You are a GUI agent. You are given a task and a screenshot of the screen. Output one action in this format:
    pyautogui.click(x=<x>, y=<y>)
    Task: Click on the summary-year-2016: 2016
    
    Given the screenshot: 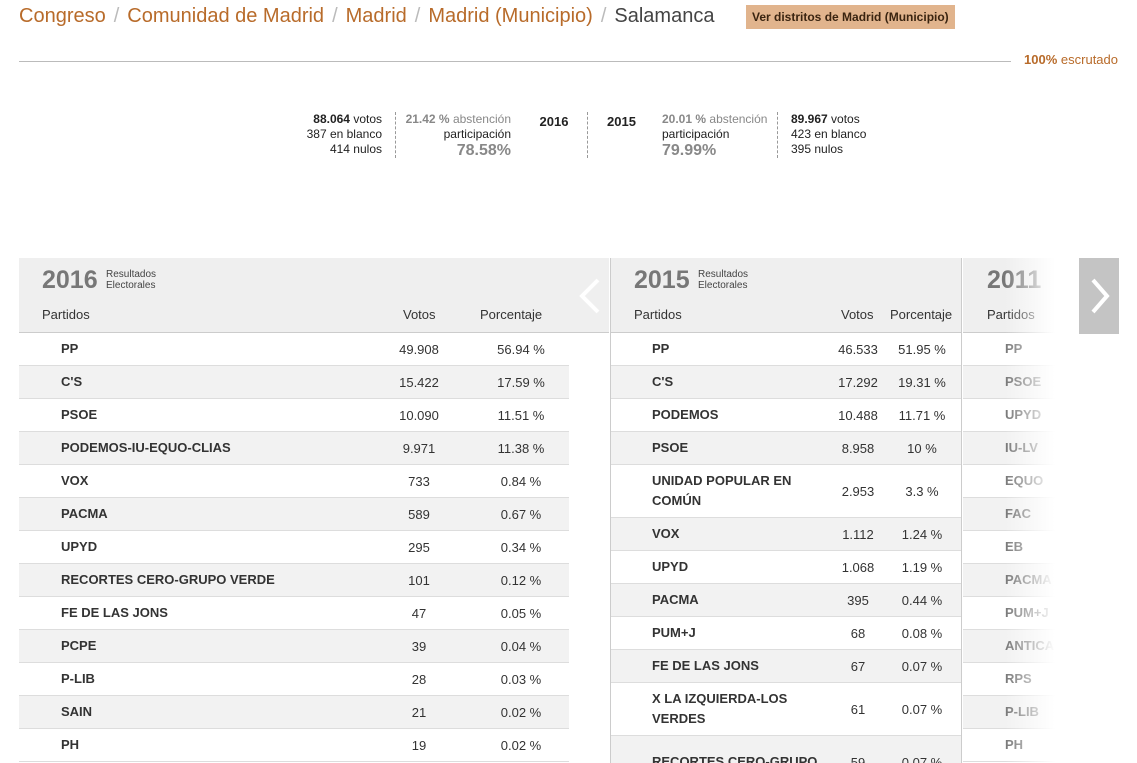 What is the action you would take?
    pyautogui.click(x=554, y=121)
    